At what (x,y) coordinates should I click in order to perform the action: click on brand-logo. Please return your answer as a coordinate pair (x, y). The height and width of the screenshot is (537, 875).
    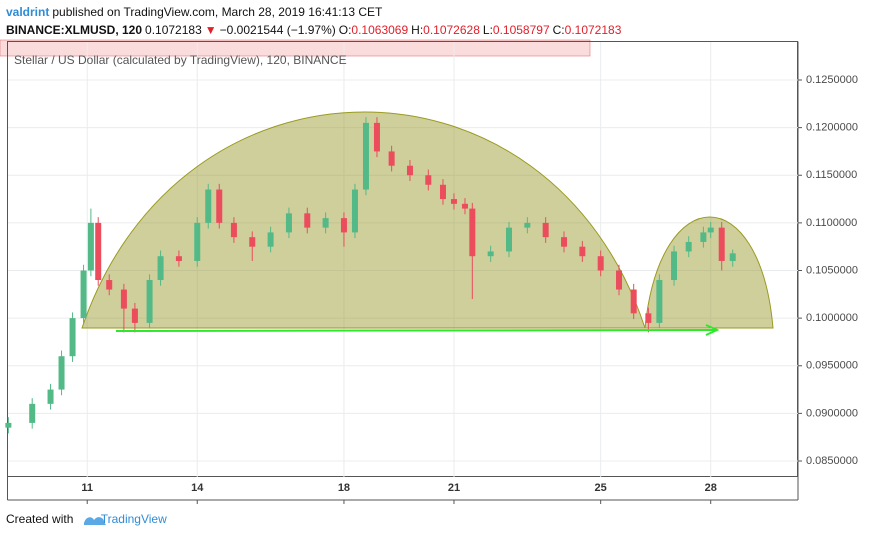
    Looking at the image, I should click on (95, 521).